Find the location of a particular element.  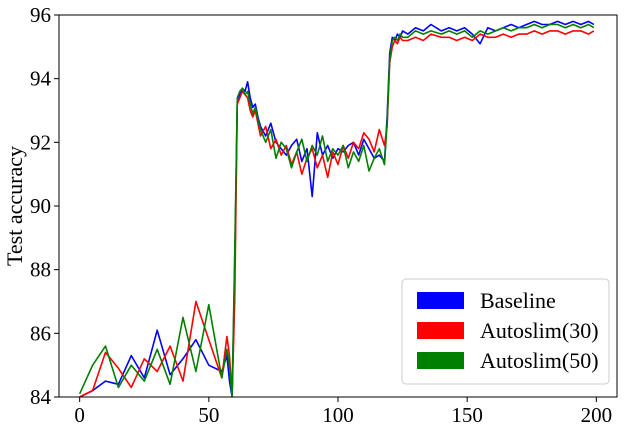

legend: Baseline Autoslim(30) Autoslim(50) is located at coordinates (505, 331).